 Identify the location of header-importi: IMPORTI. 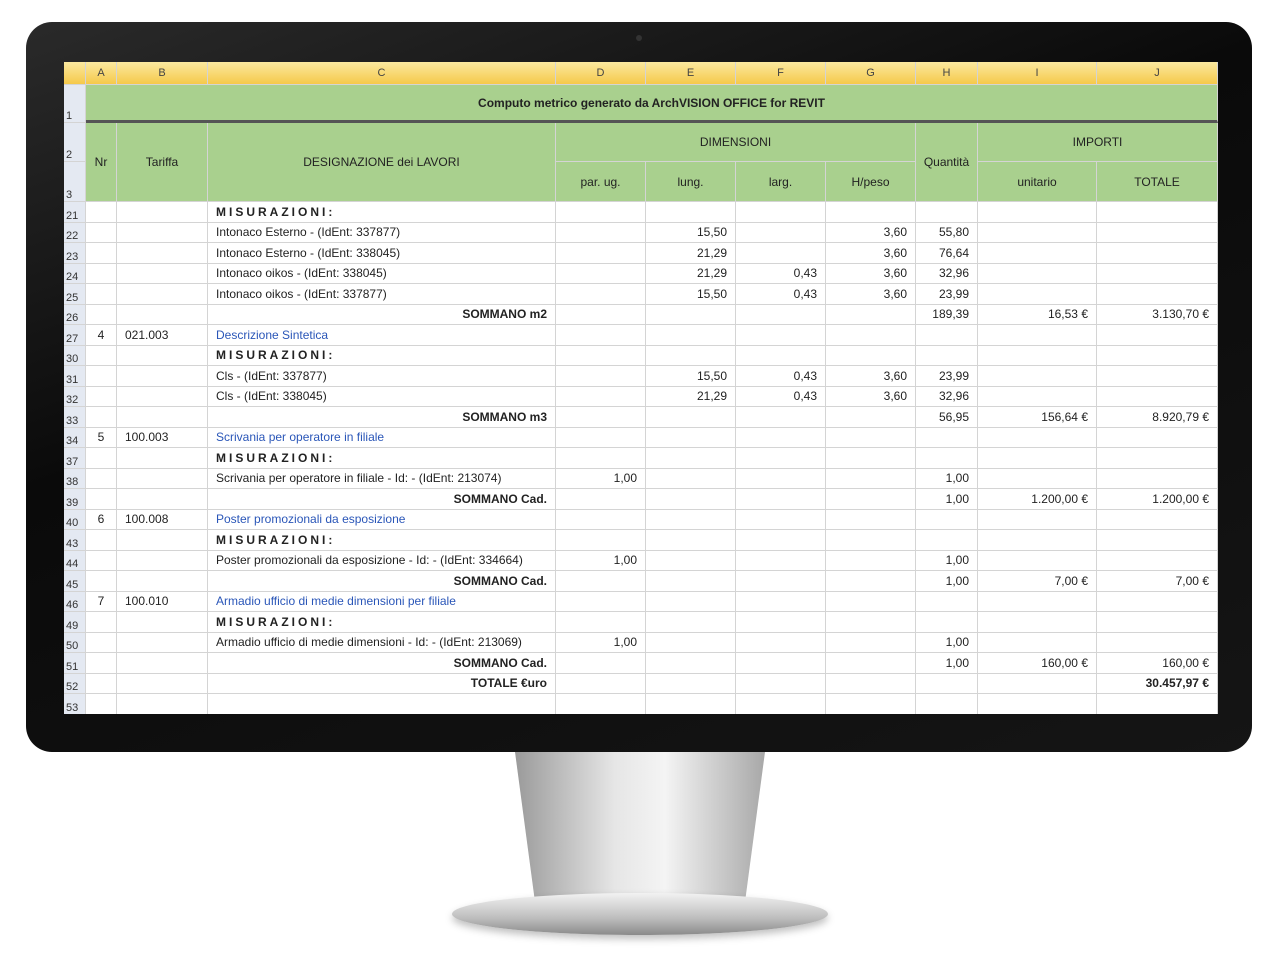
(1098, 142).